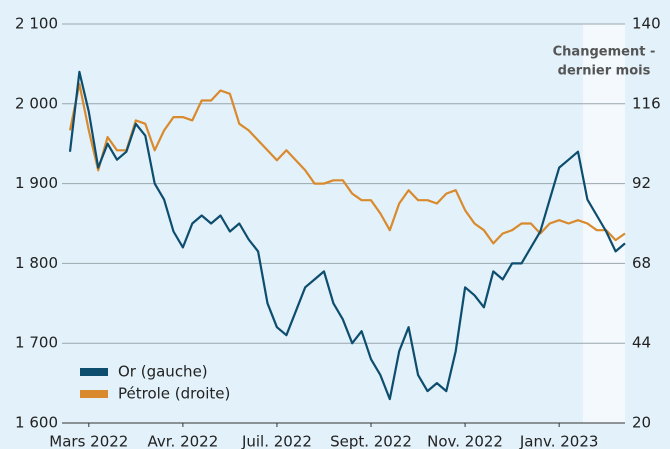 The height and width of the screenshot is (449, 670). What do you see at coordinates (36, 423) in the screenshot?
I see `y-tick-label: 1 600` at bounding box center [36, 423].